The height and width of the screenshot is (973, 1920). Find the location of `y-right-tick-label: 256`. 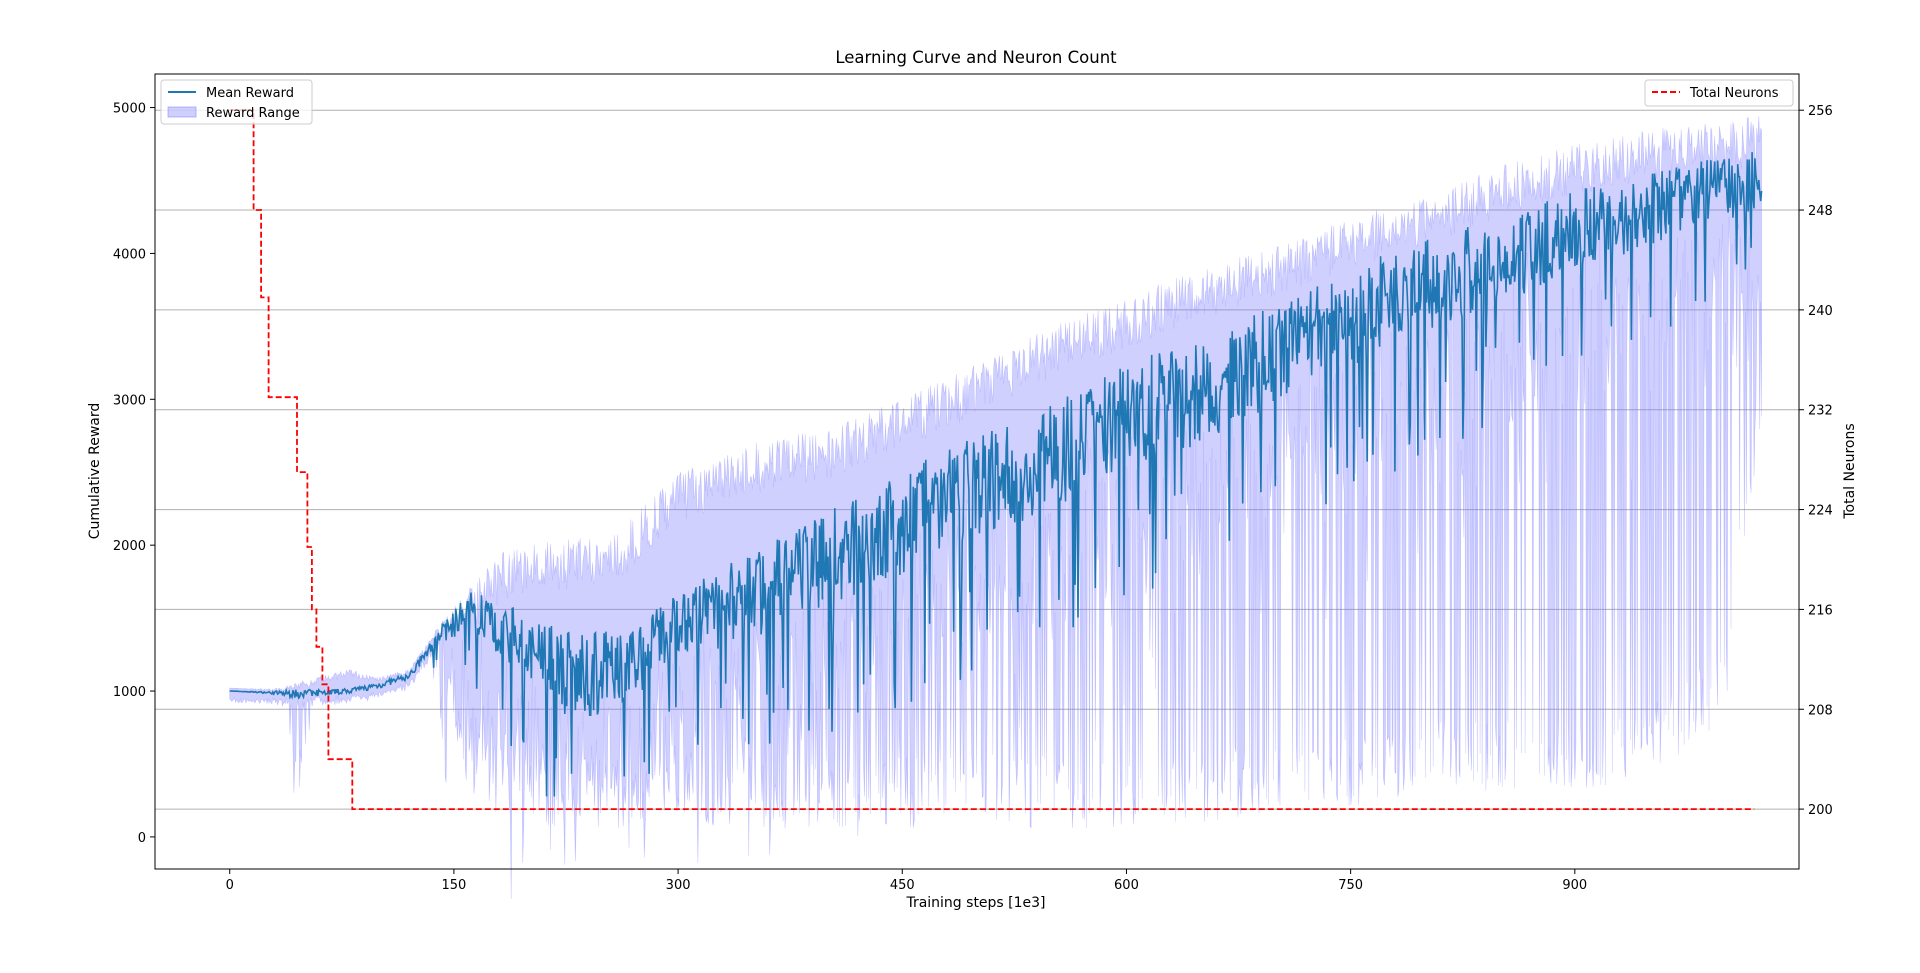

y-right-tick-label: 256 is located at coordinates (1820, 111).